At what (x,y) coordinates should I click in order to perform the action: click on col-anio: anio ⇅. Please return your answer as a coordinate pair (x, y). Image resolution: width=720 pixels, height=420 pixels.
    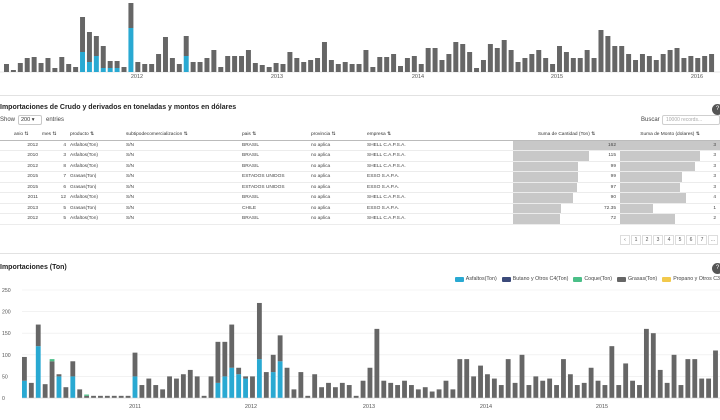
    Looking at the image, I should click on (20, 135).